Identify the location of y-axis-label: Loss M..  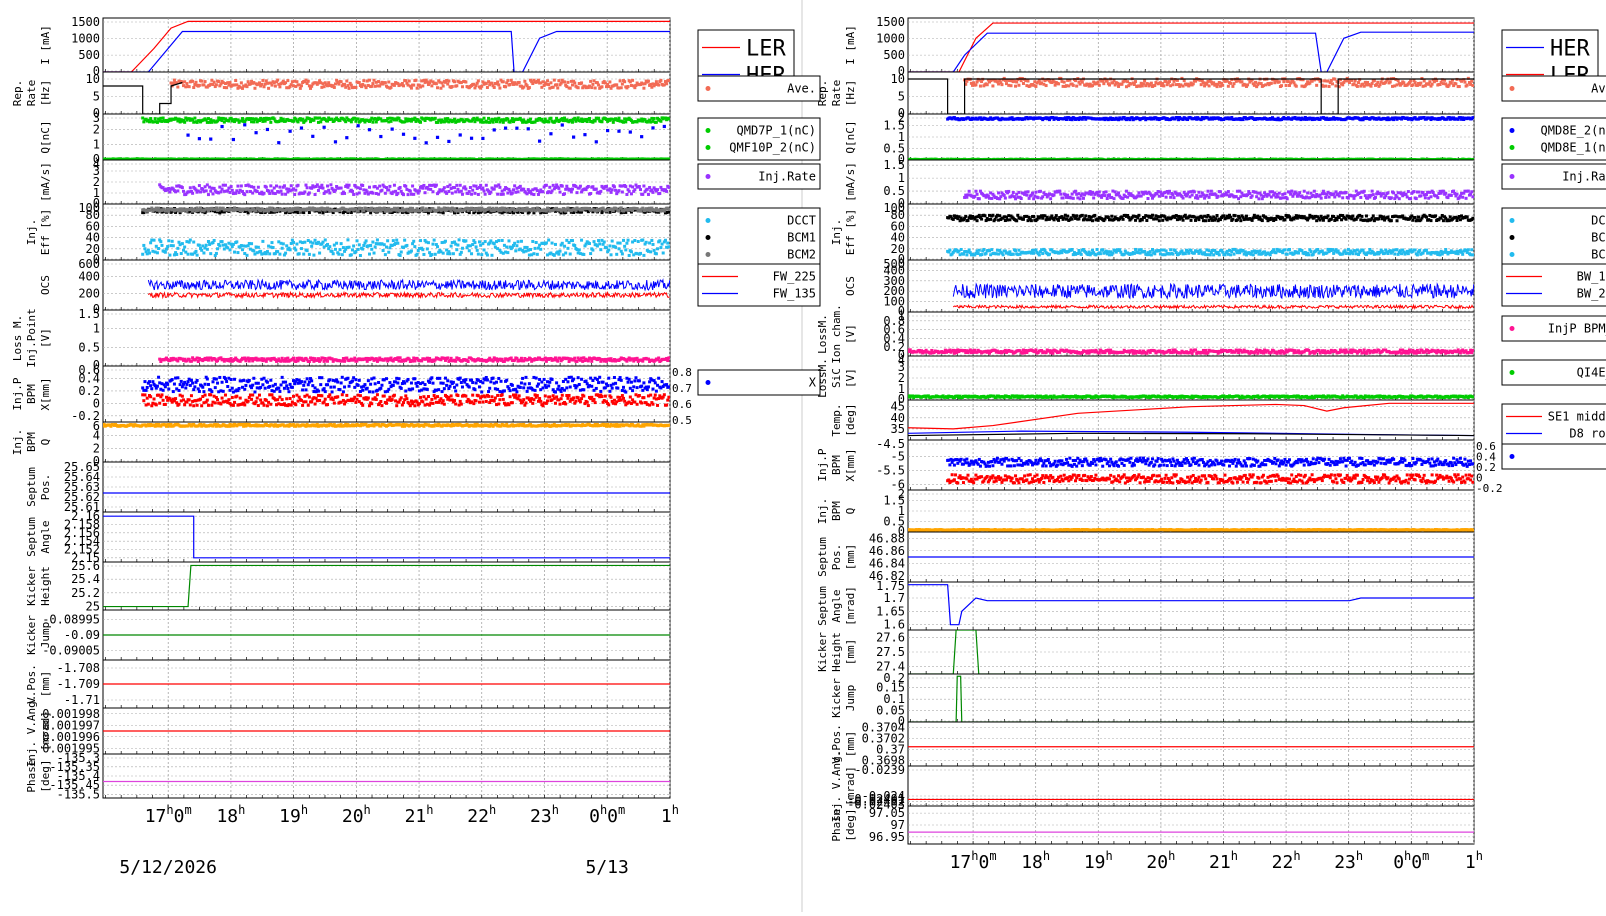
(17, 338).